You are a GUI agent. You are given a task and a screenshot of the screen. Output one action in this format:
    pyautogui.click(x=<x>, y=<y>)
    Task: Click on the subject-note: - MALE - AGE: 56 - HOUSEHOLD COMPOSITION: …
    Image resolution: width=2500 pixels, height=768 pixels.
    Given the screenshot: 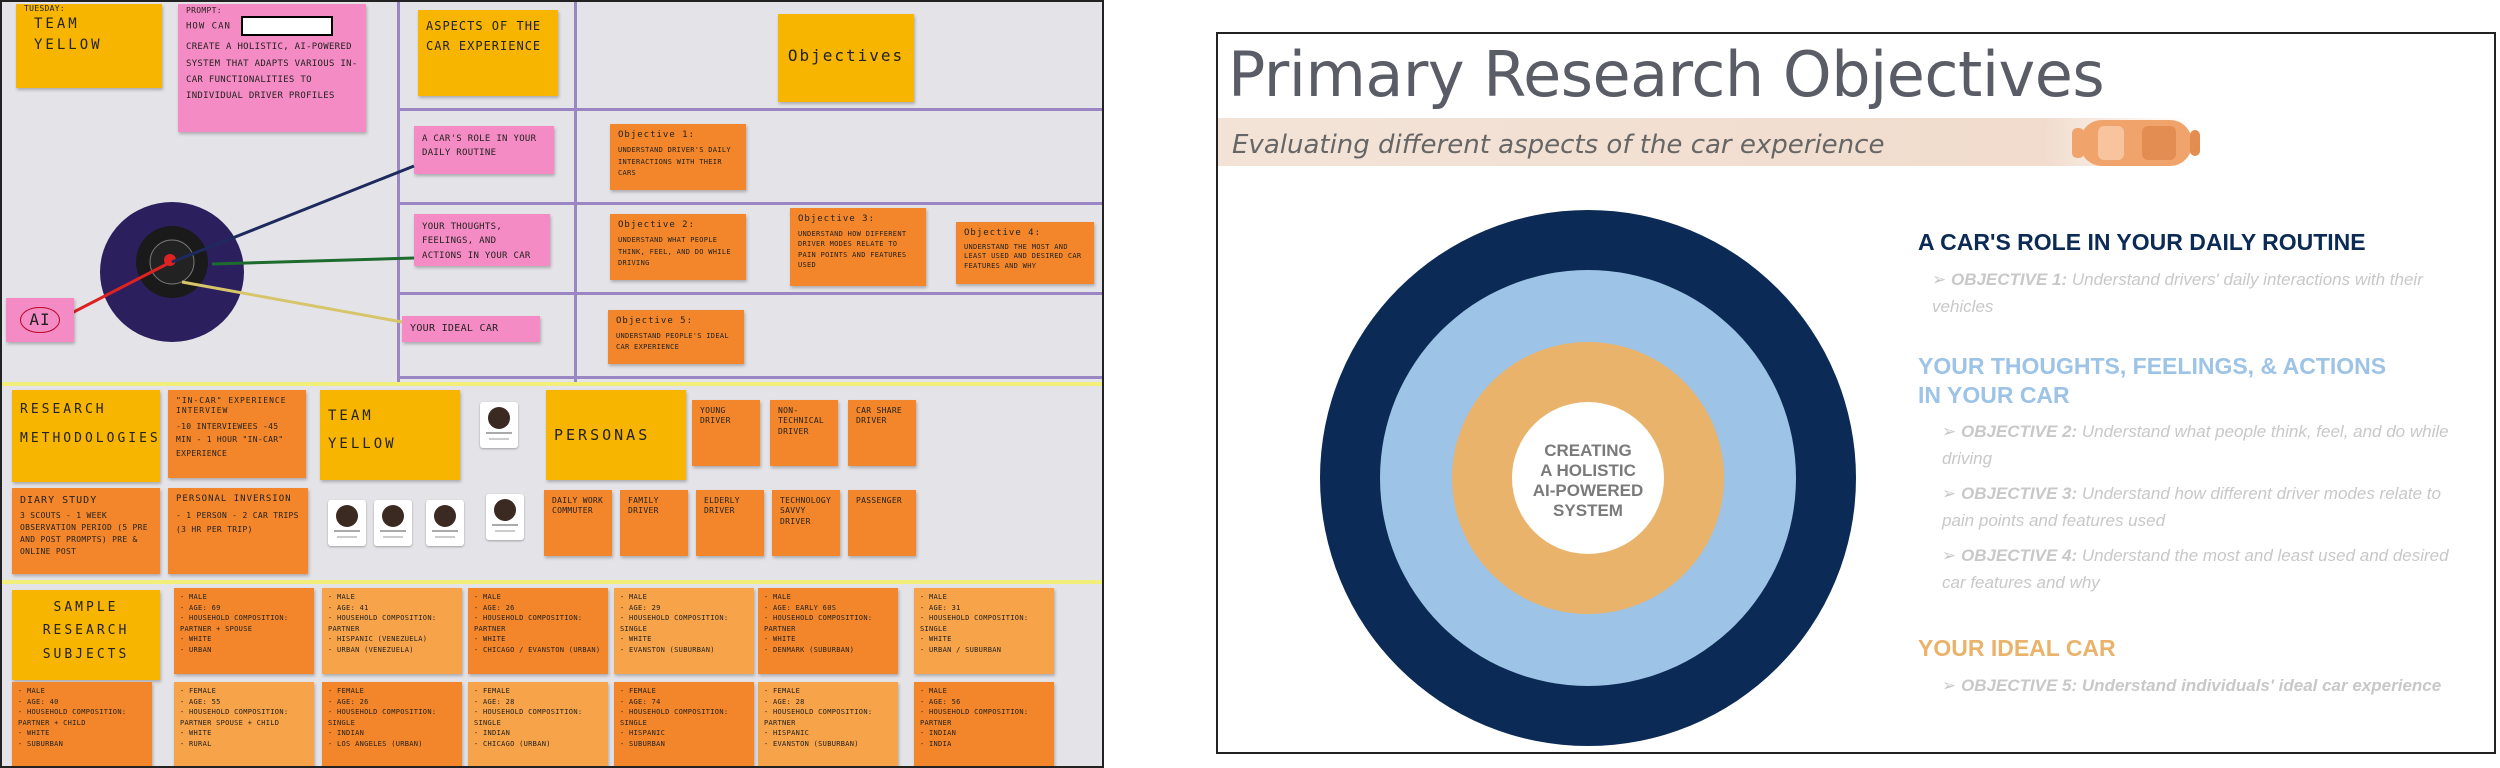 What is the action you would take?
    pyautogui.click(x=984, y=724)
    